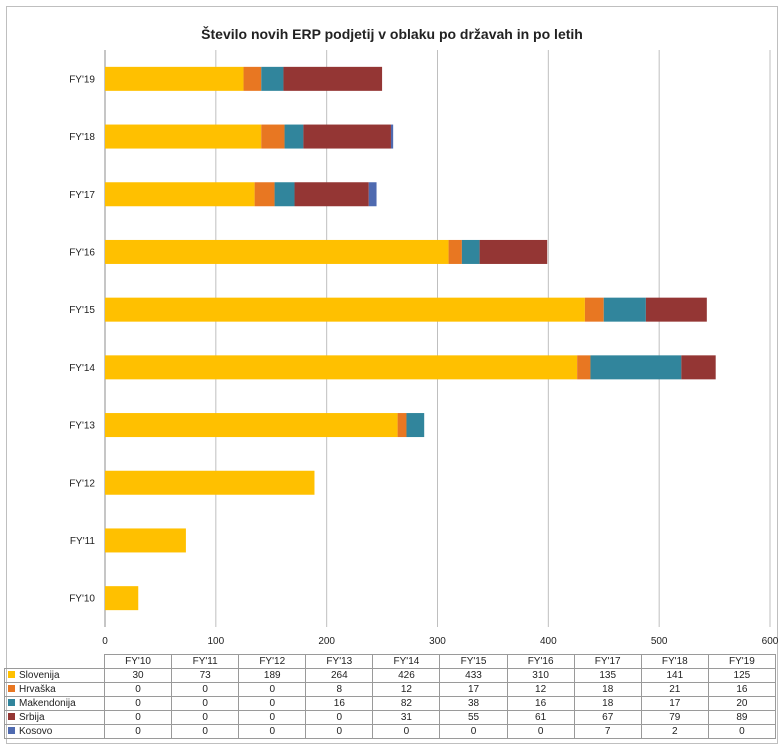  Describe the element at coordinates (674, 675) in the screenshot. I see `table-cell: 141` at that location.